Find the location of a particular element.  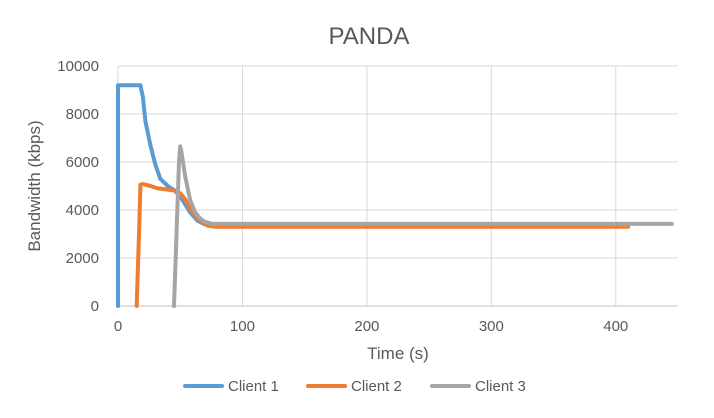

y-tick-label: 4000 is located at coordinates (82, 210).